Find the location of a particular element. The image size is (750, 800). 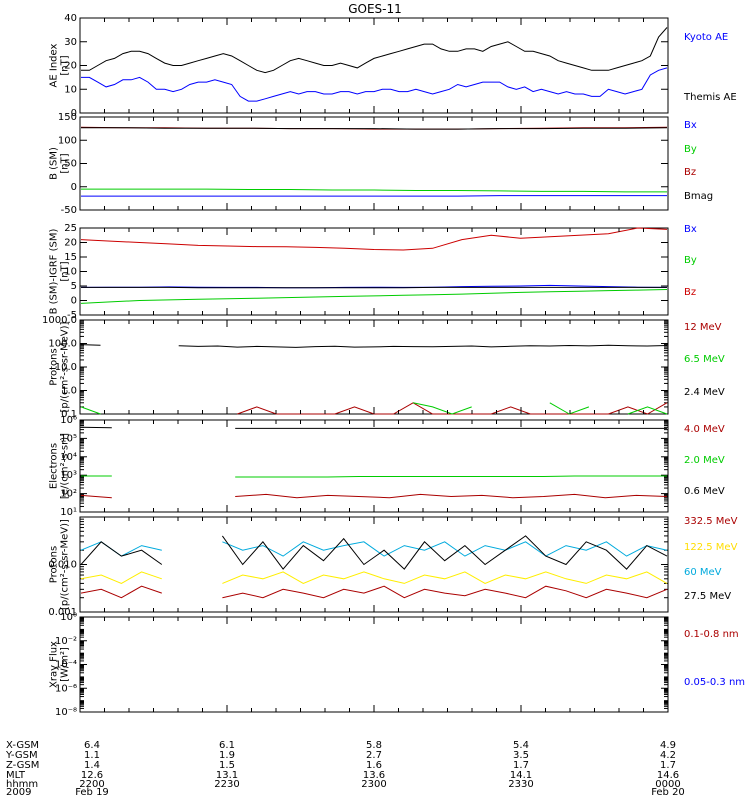

panel-3-ylabel: [nT] is located at coordinates (65, 271).